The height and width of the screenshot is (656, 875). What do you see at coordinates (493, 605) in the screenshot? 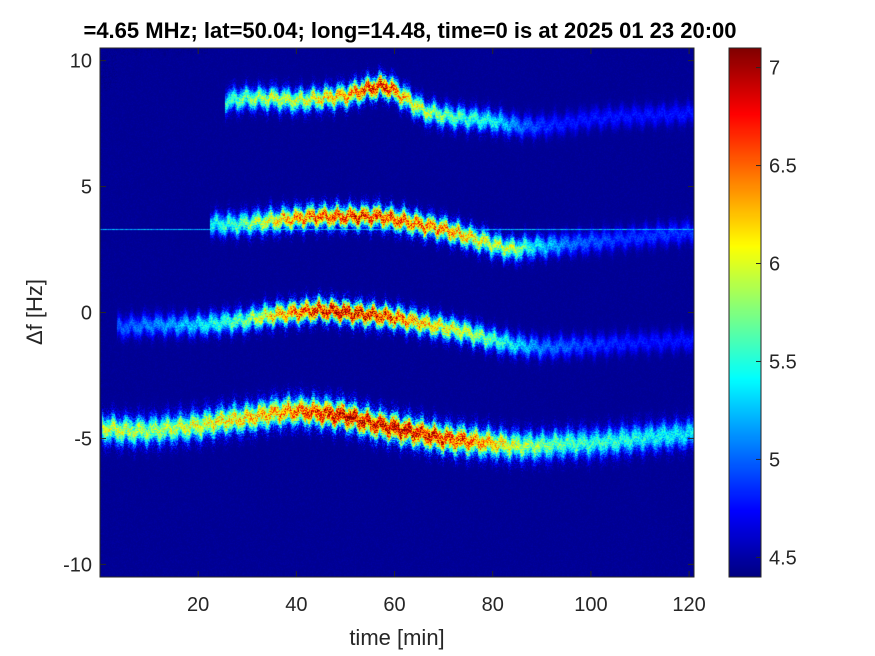
I see `x-tick-label: 80` at bounding box center [493, 605].